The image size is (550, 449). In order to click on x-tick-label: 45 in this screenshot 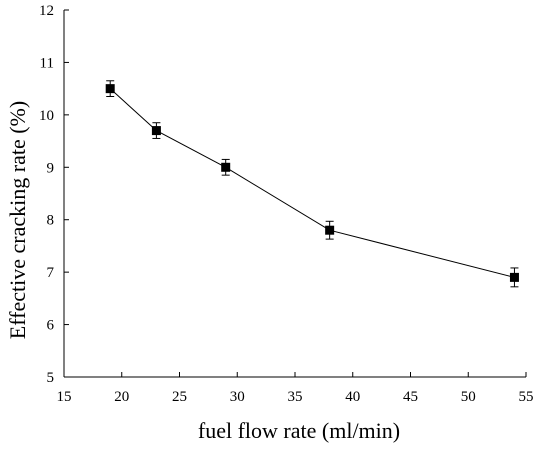, I will do `click(410, 397)`.